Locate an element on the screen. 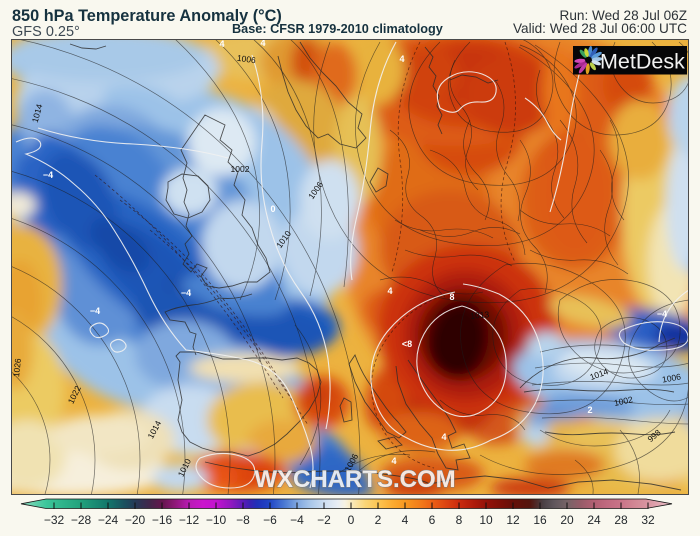  svg-text: MetDesk is located at coordinates (642, 62).